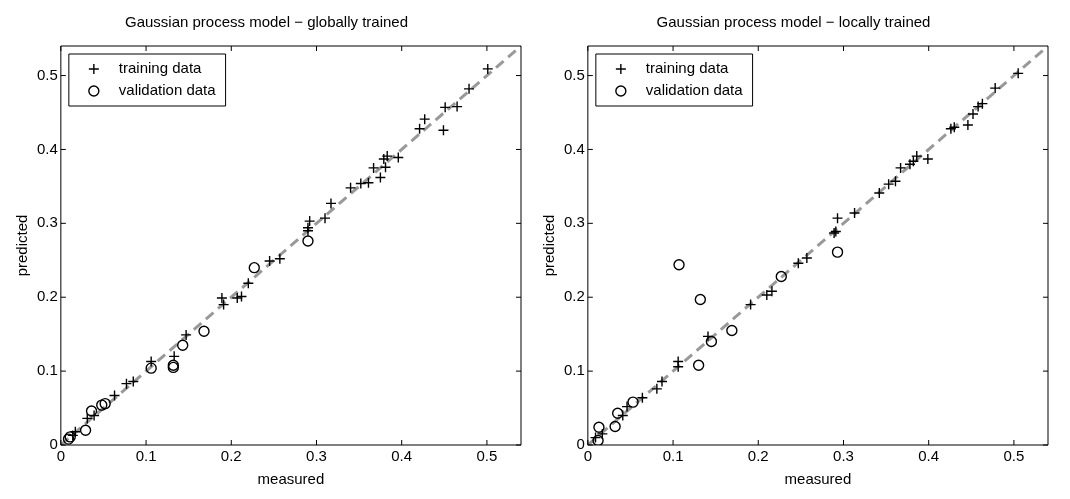  I want to click on chart-title: Gaussian process model − locally trained, so click(793, 22).